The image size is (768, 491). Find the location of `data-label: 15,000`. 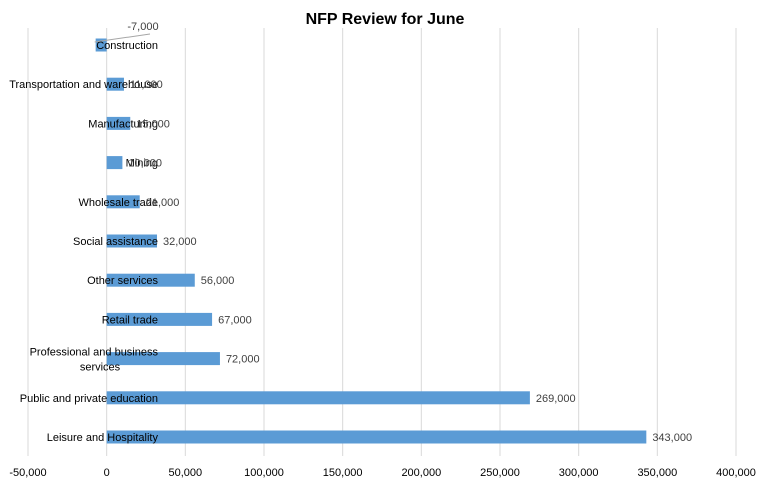

data-label: 15,000 is located at coordinates (153, 124).